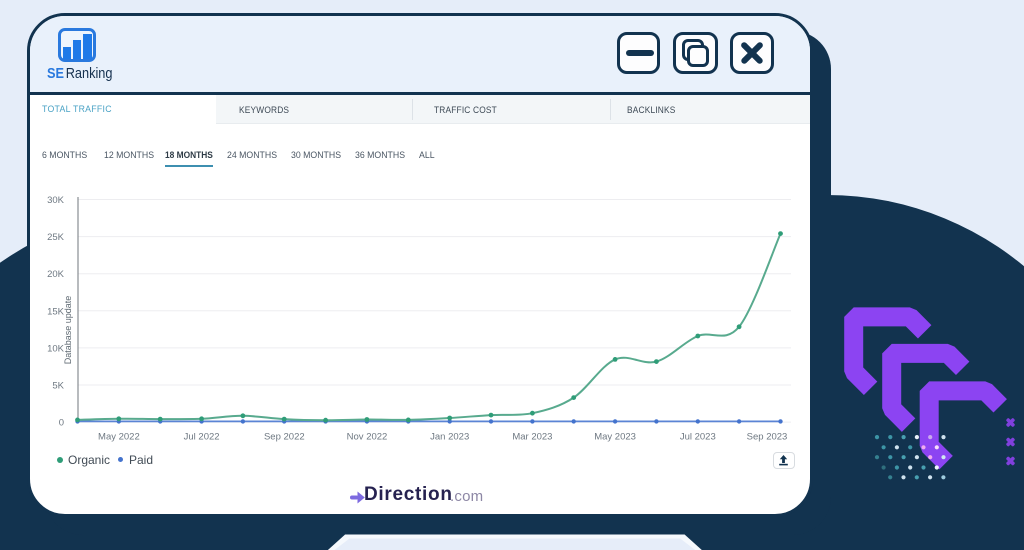 The height and width of the screenshot is (550, 1024). I want to click on svg-text: Database update, so click(68, 330).